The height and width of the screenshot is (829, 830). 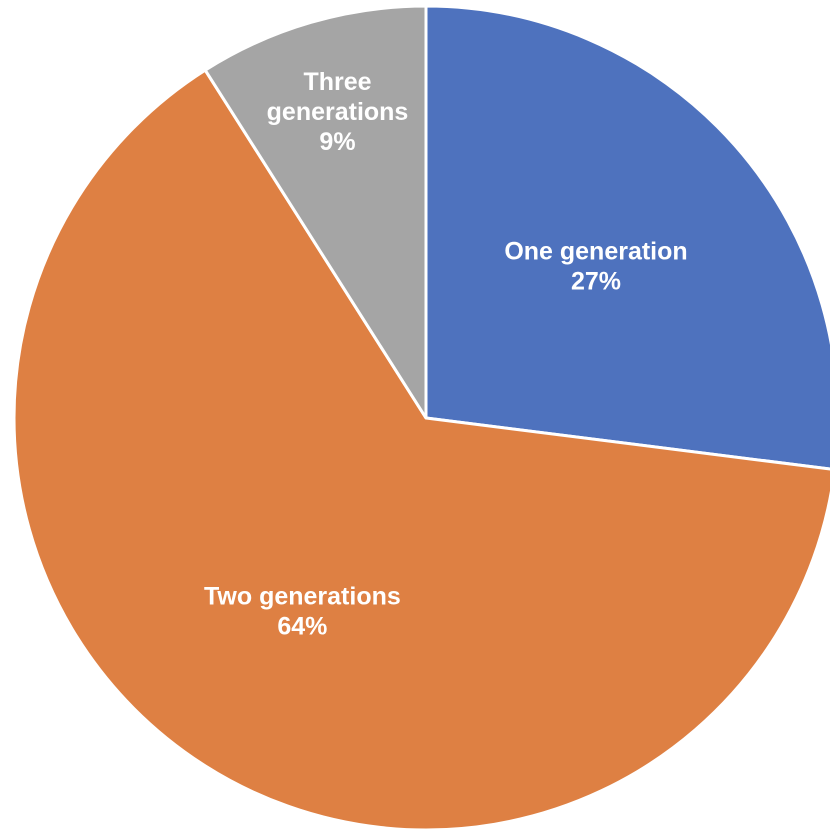 I want to click on slice-data-label-2: Three generations 9%, so click(x=338, y=112).